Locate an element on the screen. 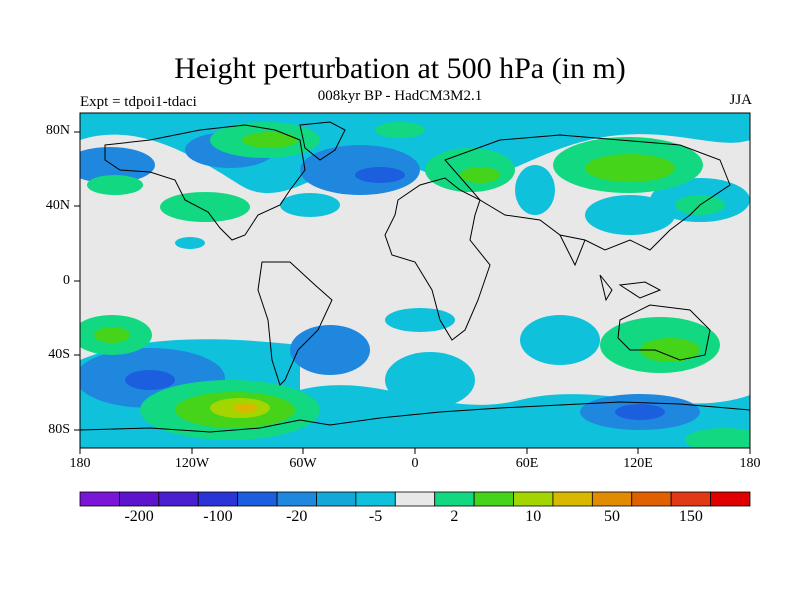 This screenshot has width=800, height=600. colorbar-label: 150 is located at coordinates (690, 516).